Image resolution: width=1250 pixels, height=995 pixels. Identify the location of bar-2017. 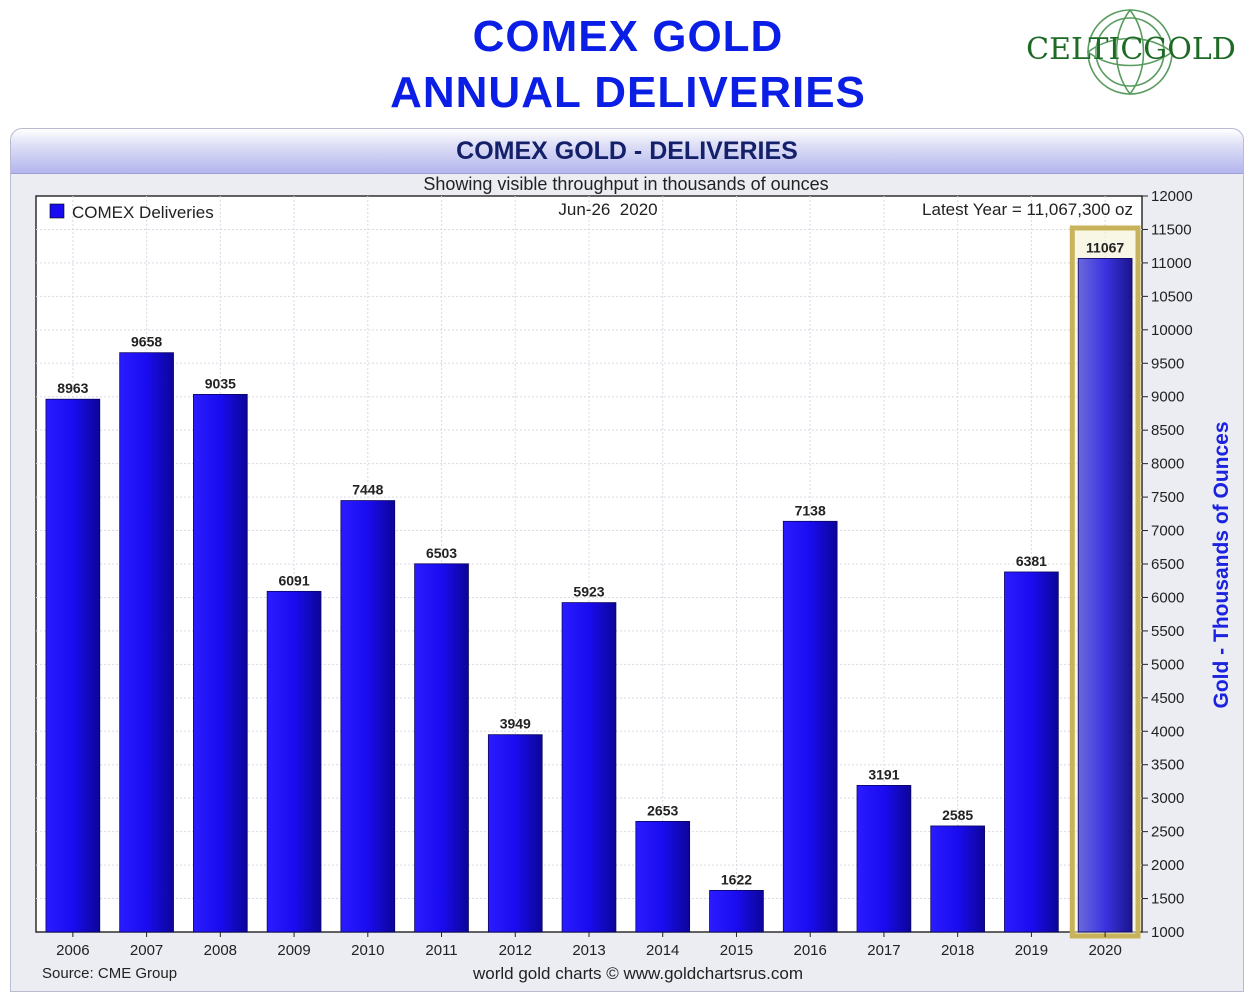
(884, 859).